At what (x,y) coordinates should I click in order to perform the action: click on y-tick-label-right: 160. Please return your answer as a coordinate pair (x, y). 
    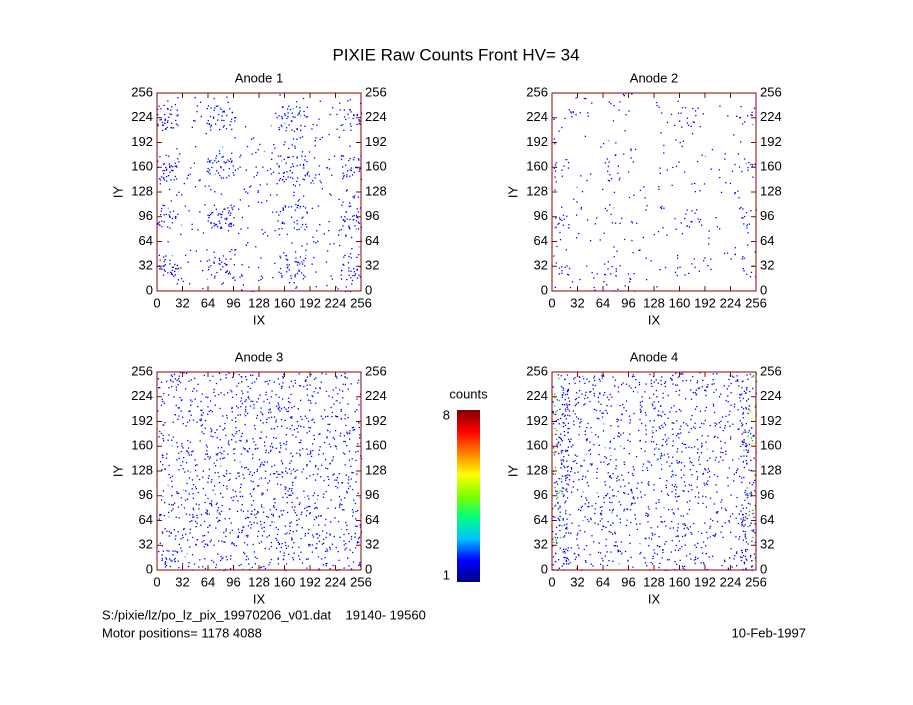
    Looking at the image, I should click on (771, 166).